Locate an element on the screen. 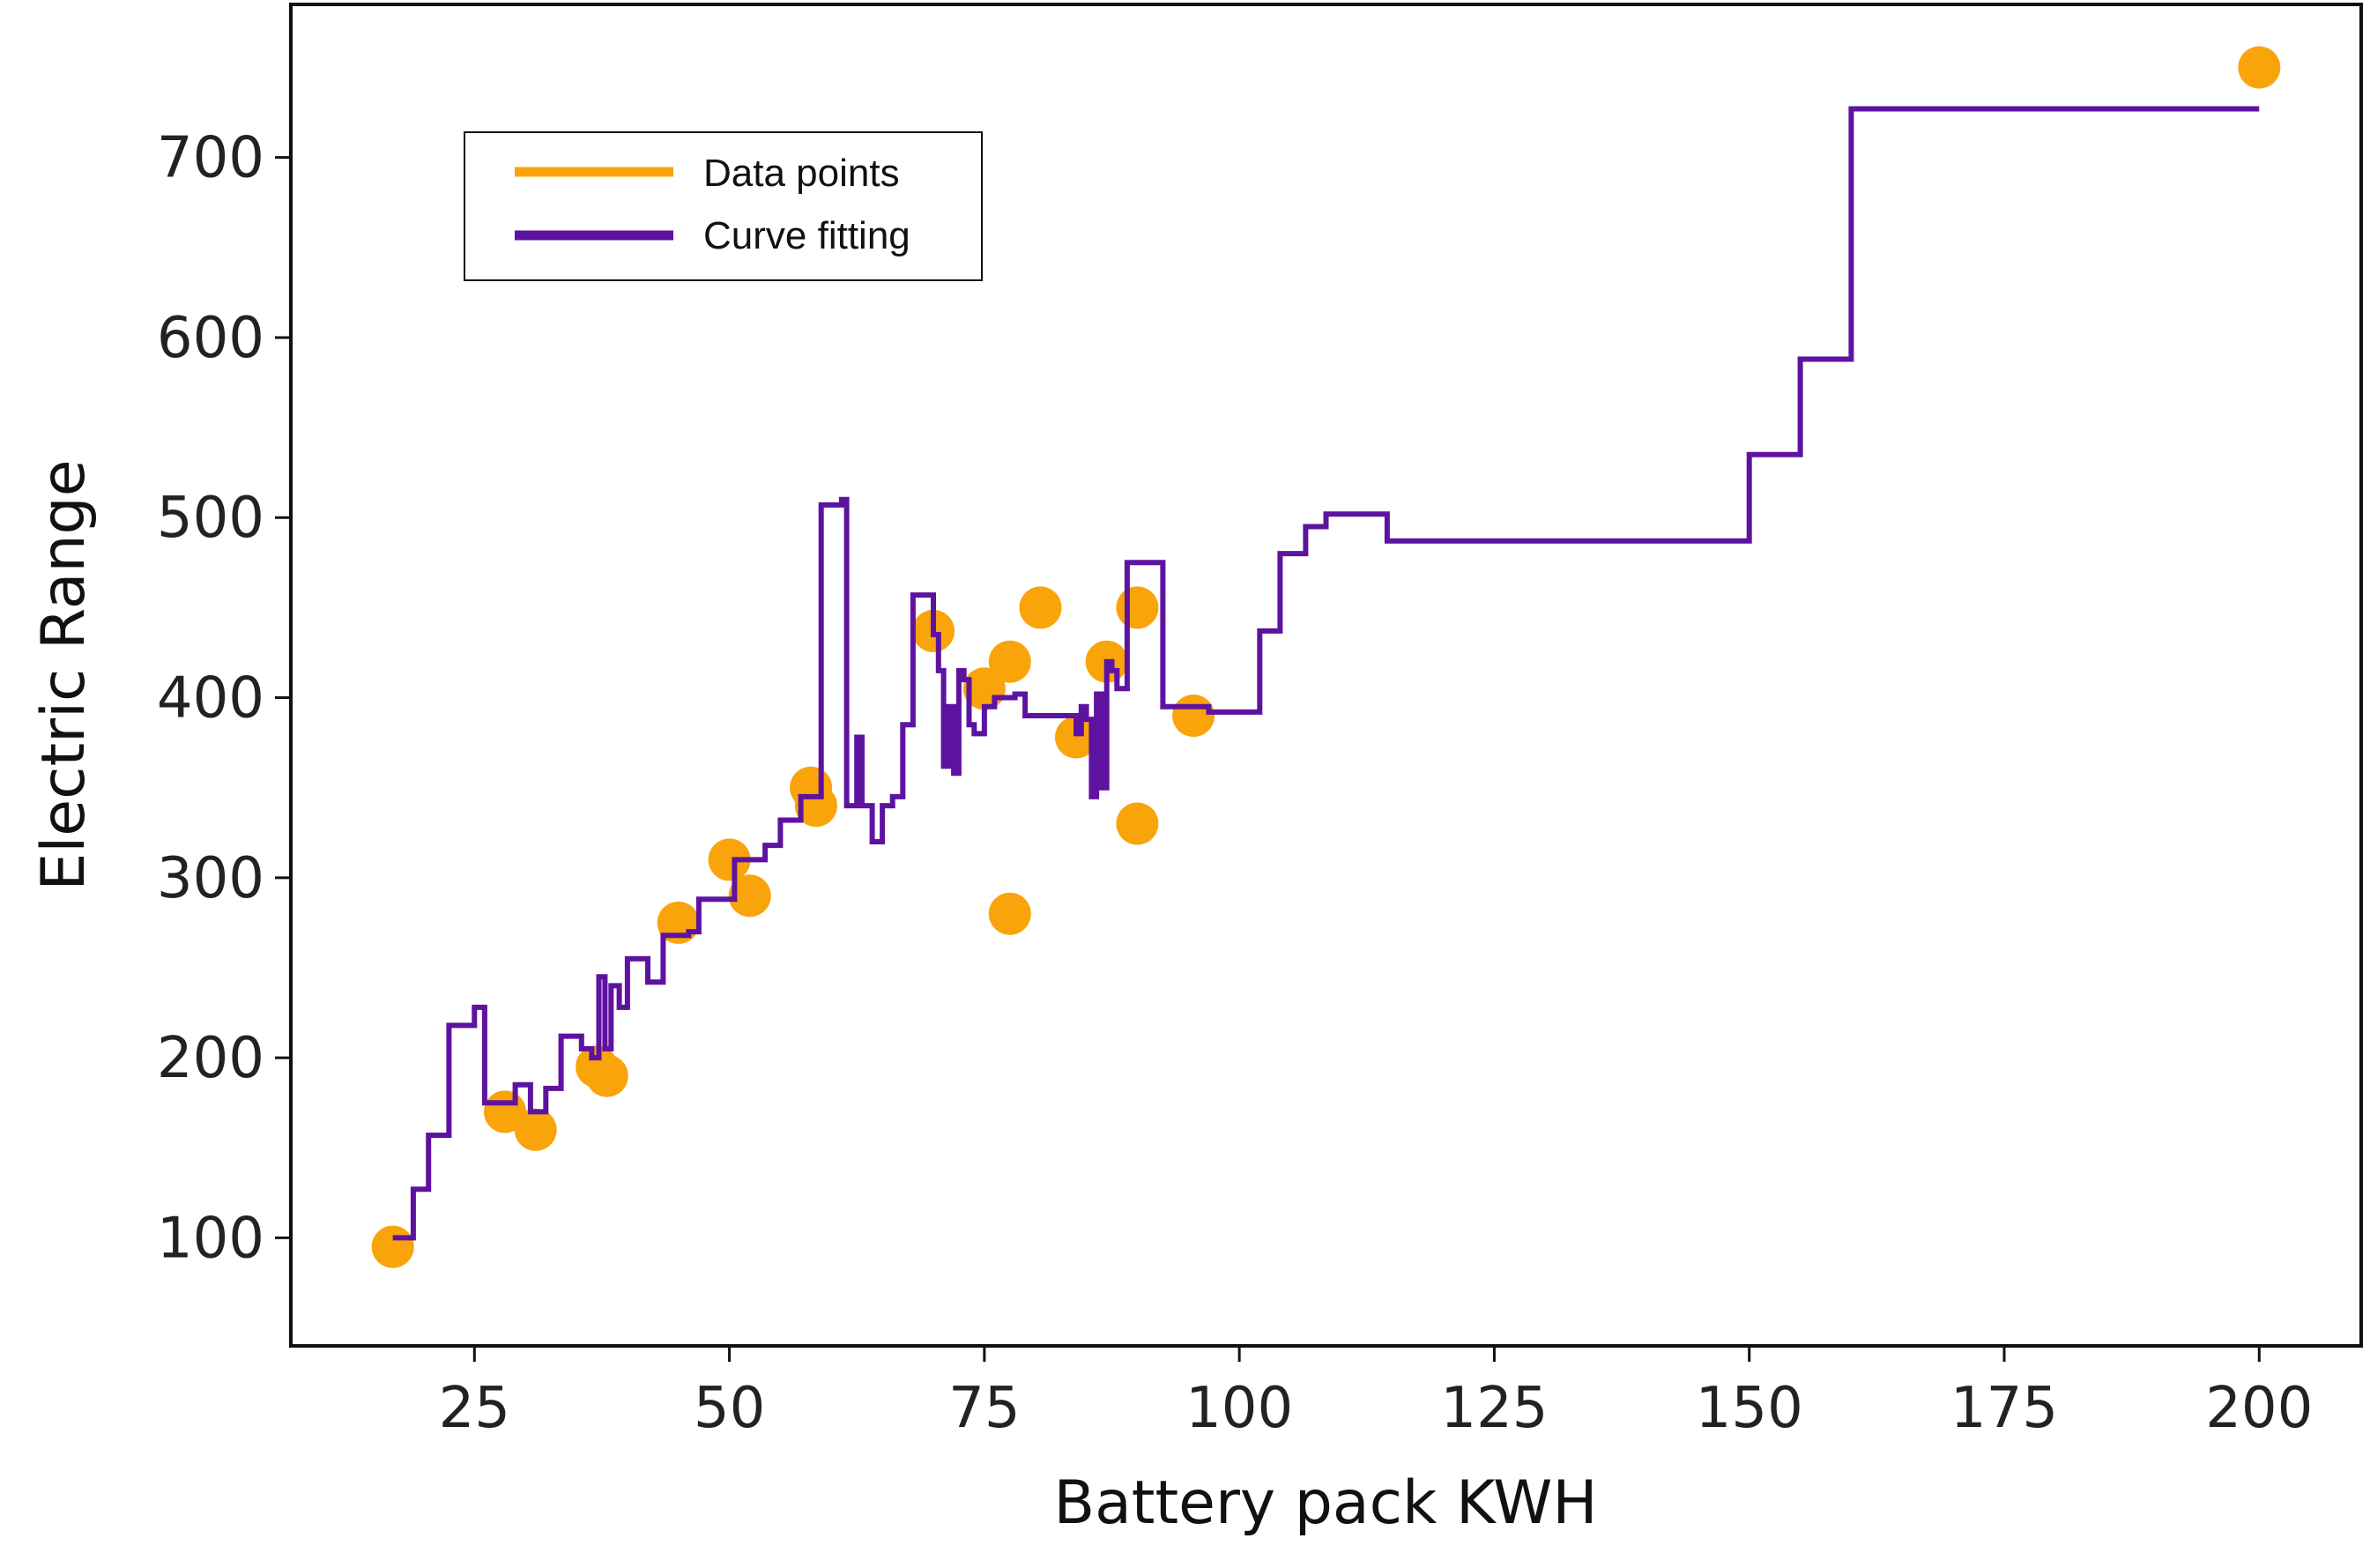  x-tick-label-0: 25 is located at coordinates (474, 1408).